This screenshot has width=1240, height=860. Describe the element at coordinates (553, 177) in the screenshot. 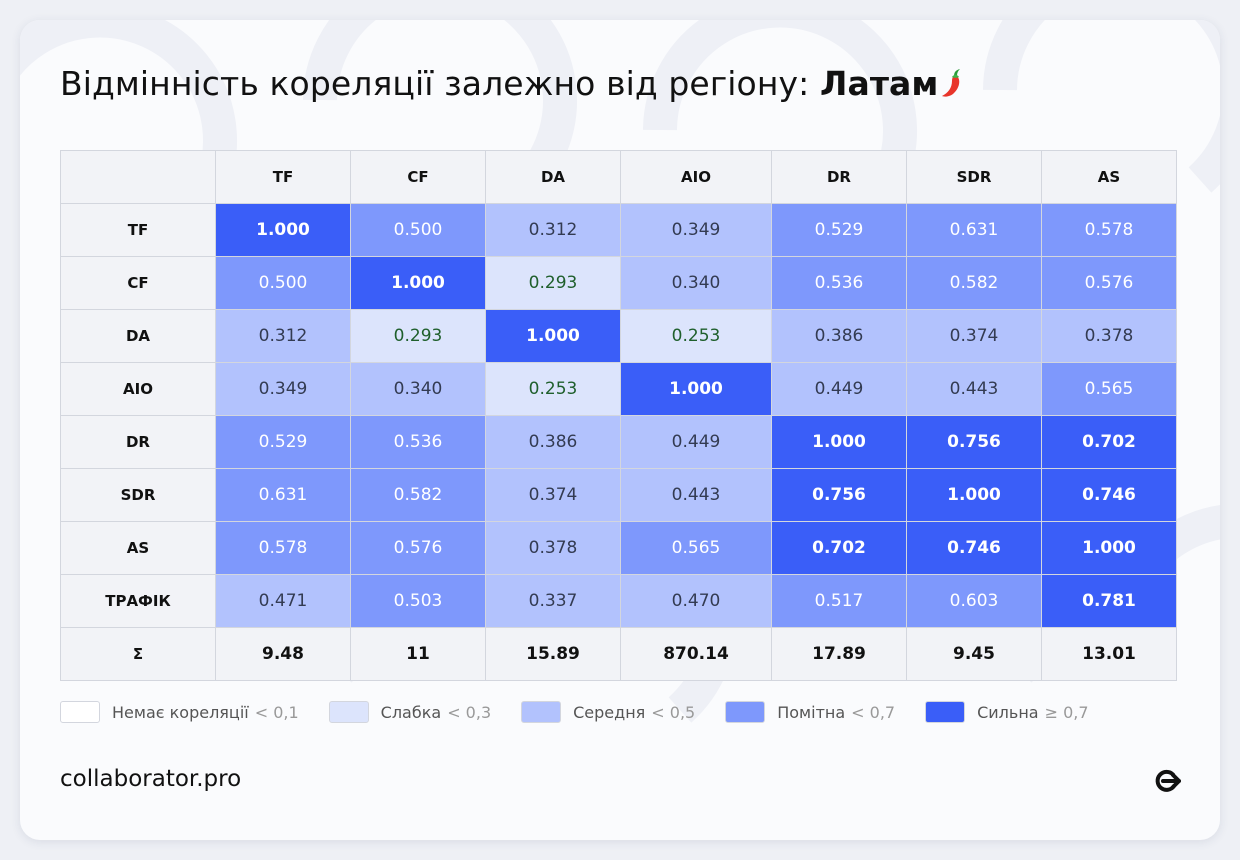

I see `column-header-da: DA` at that location.